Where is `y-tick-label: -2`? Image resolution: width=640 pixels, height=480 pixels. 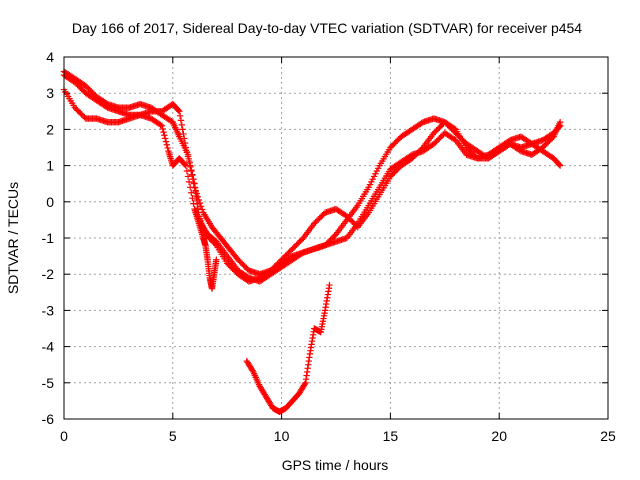 y-tick-label: -2 is located at coordinates (48, 274).